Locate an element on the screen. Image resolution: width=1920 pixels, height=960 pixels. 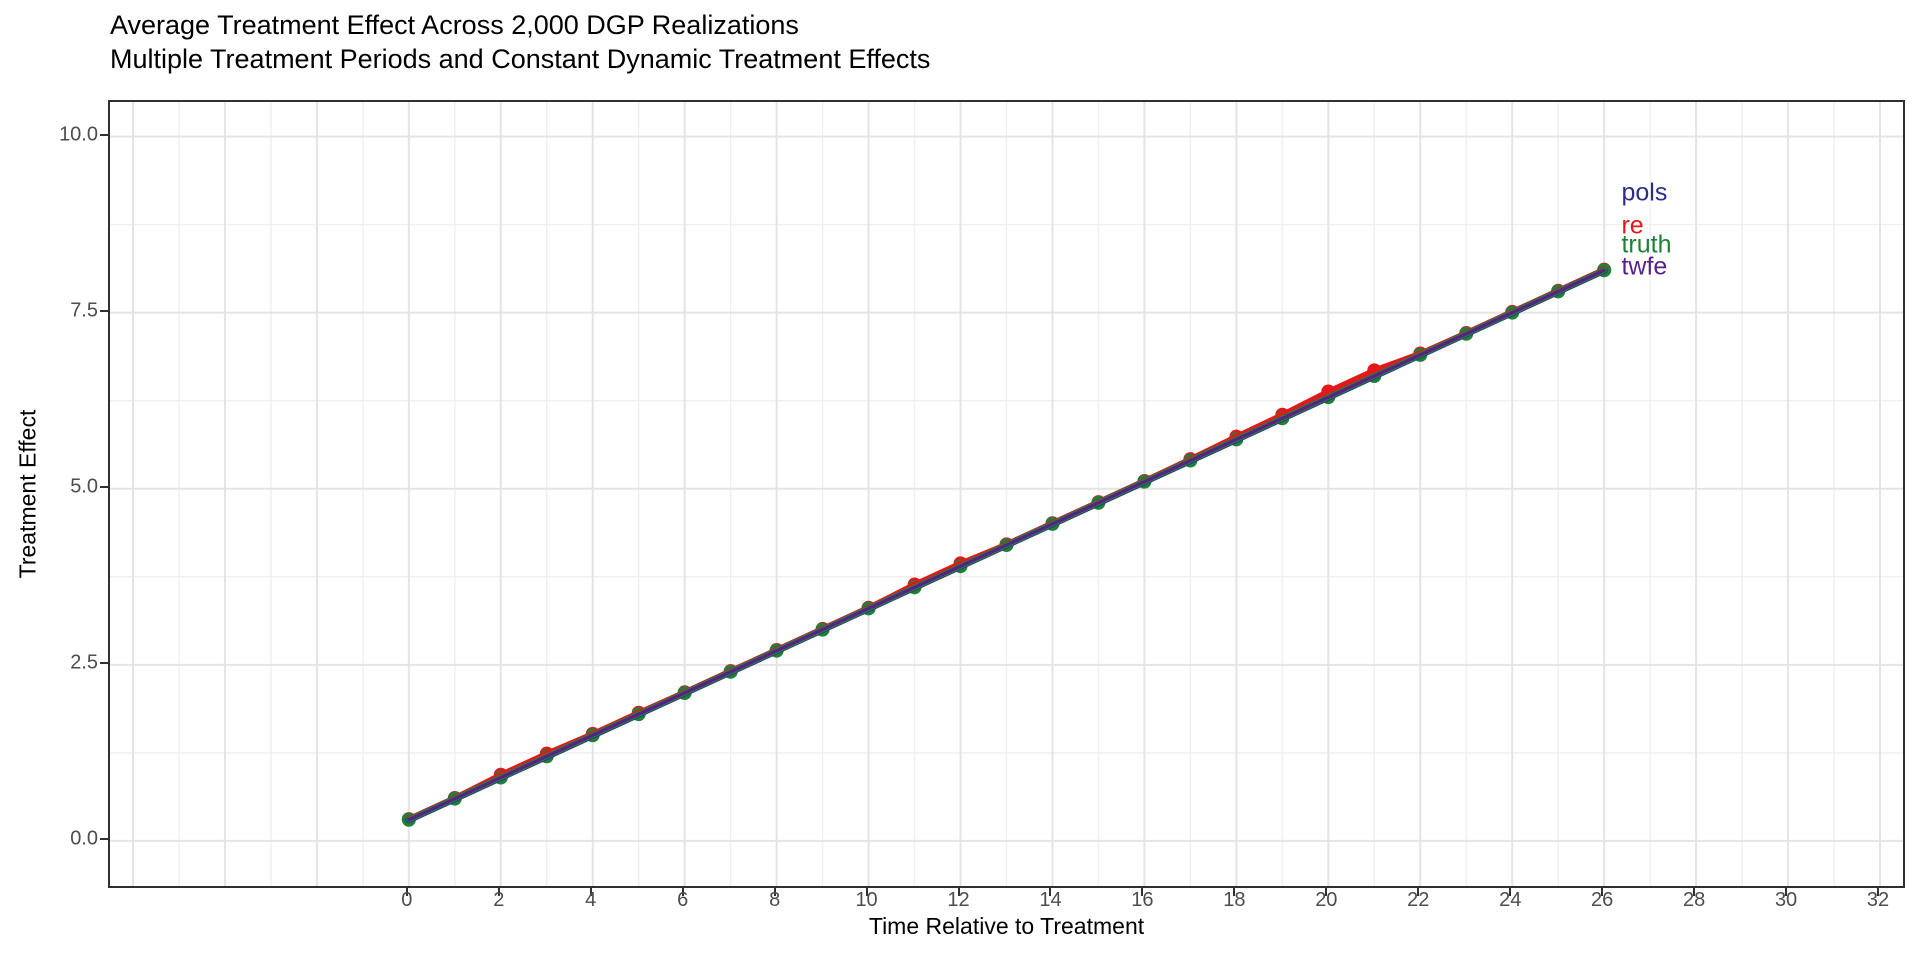
x-tick-label: 18 is located at coordinates (1234, 900).